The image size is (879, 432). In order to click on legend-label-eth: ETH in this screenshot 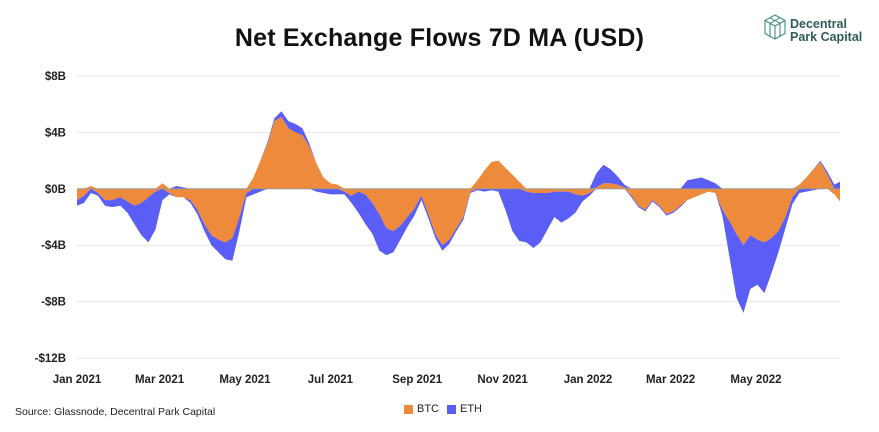, I will do `click(471, 409)`.